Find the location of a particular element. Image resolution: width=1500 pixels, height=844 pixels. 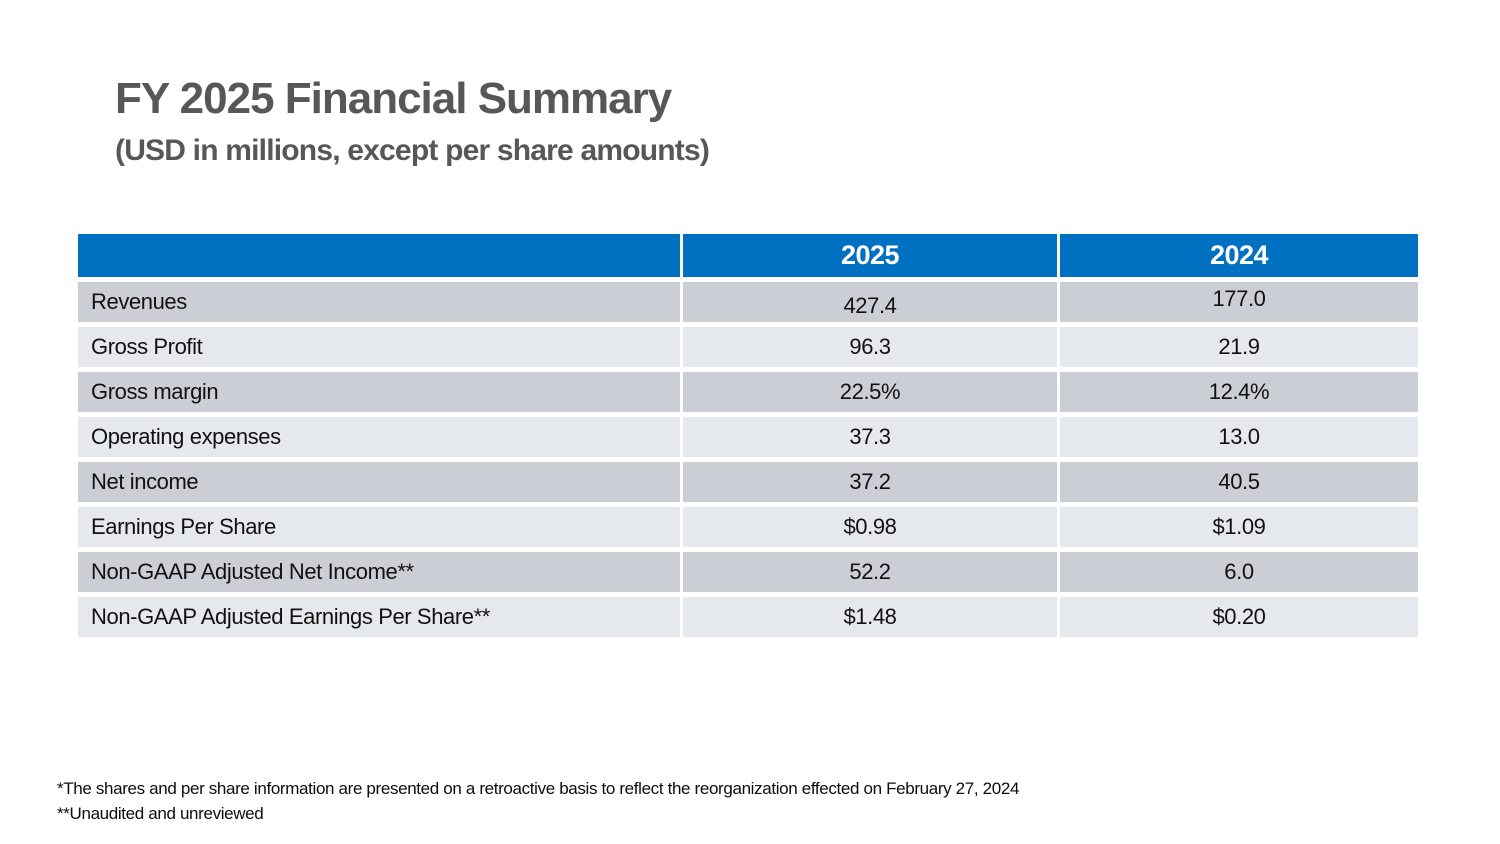

row-value-eps-2025: $0.98 is located at coordinates (870, 527).